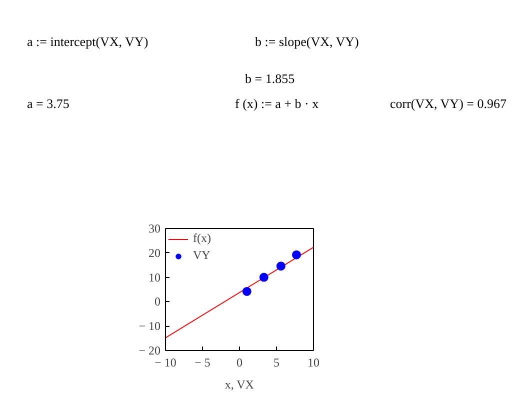 The height and width of the screenshot is (394, 522). What do you see at coordinates (154, 277) in the screenshot?
I see `y-tick-label: 10` at bounding box center [154, 277].